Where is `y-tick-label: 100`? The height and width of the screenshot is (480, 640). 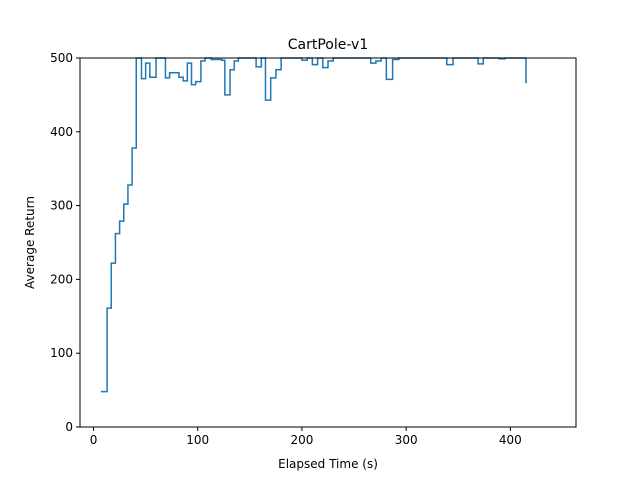
y-tick-label: 100 is located at coordinates (61, 353).